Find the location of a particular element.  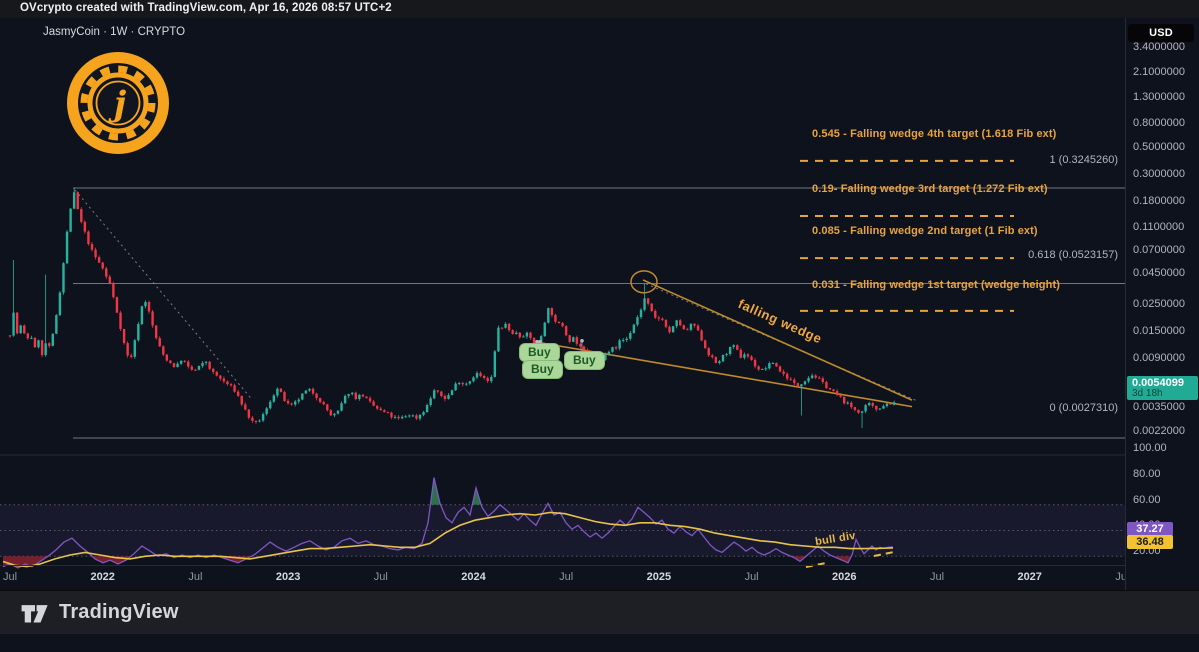

price-tick-label: 0.8000000 is located at coordinates (1159, 122).